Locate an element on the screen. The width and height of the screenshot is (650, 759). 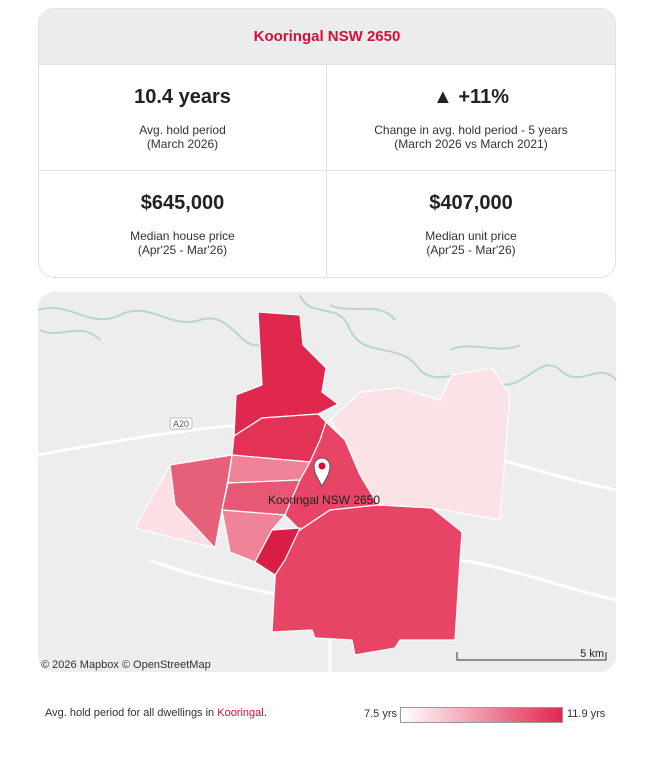
stat-label: Median house price (Apr'25 - Mar'26) is located at coordinates (182, 243).